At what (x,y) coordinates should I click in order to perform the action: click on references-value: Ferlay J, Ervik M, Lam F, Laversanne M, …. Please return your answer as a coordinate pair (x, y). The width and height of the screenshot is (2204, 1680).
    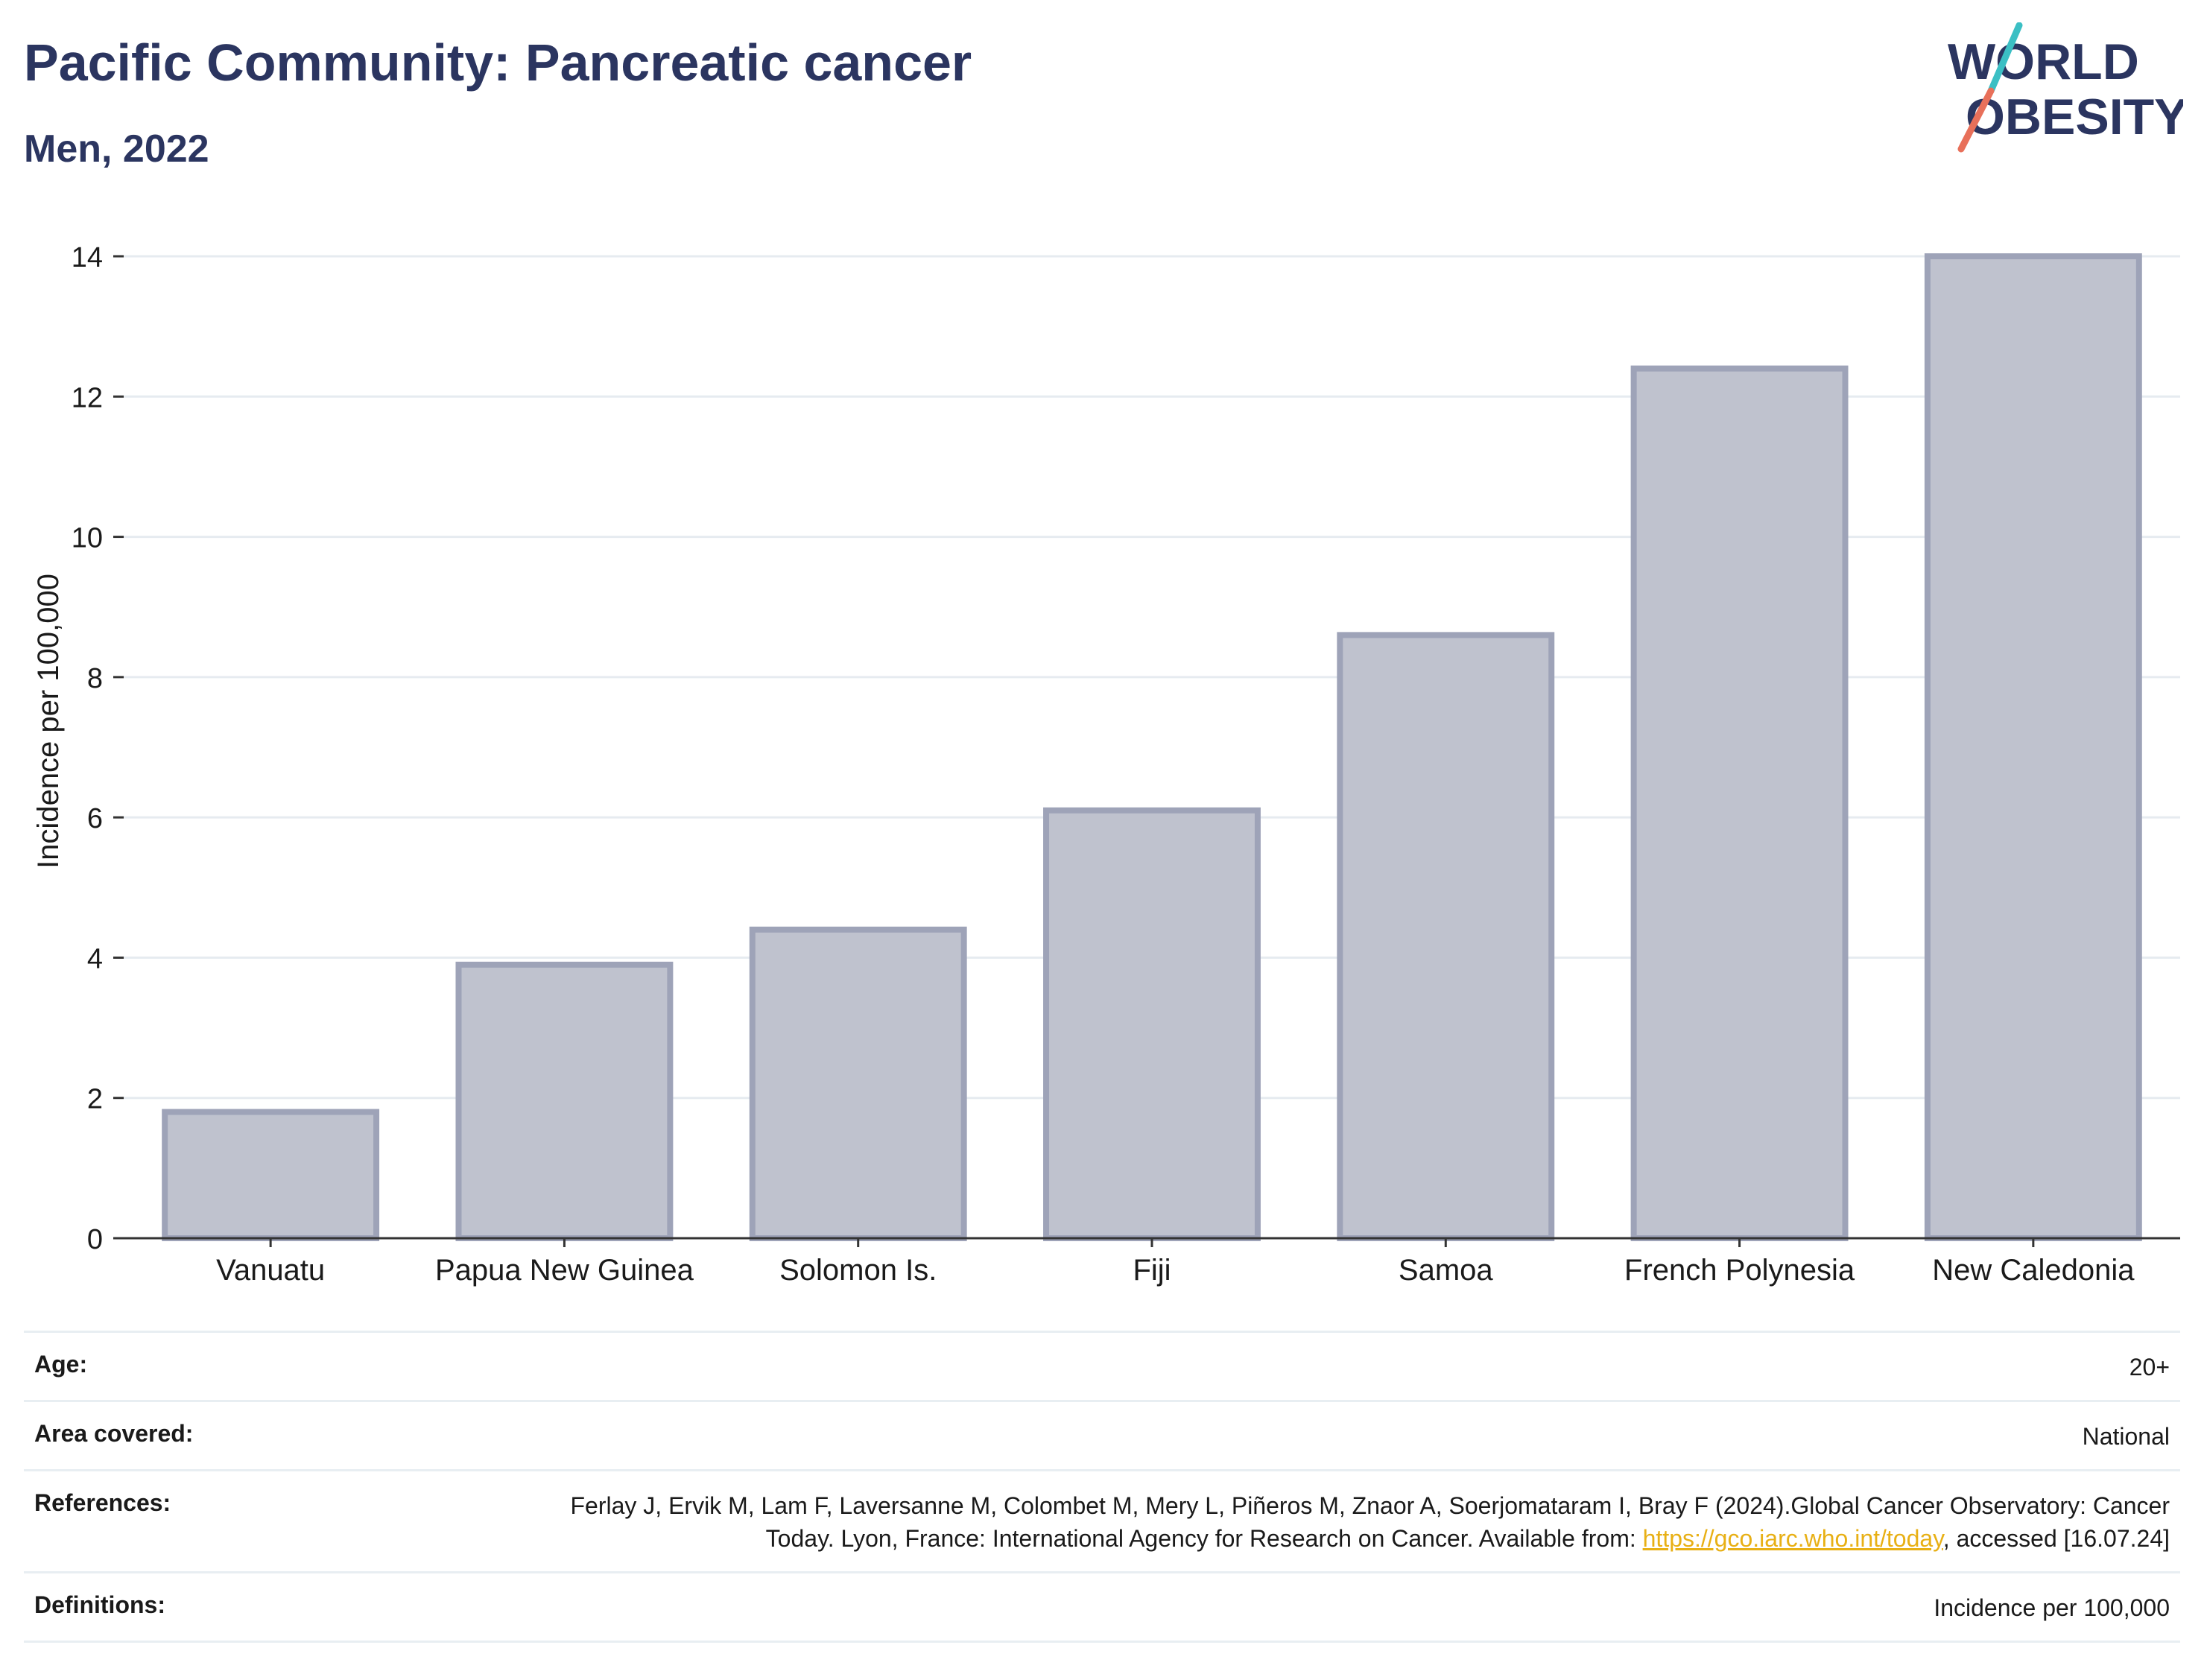
    Looking at the image, I should click on (1350, 1522).